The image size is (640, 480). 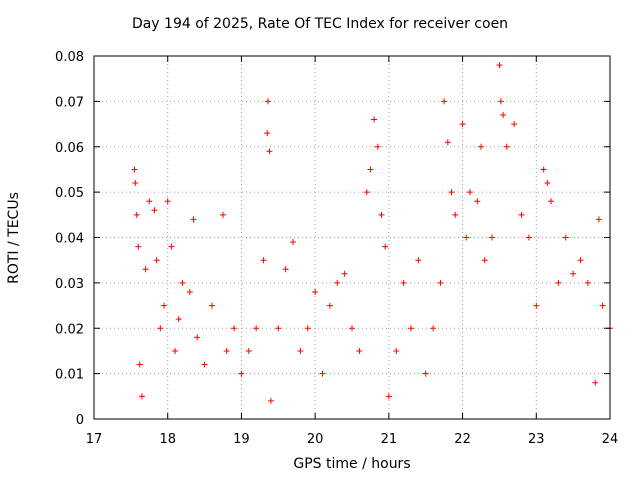 I want to click on x-tick-label: 22, so click(x=462, y=439).